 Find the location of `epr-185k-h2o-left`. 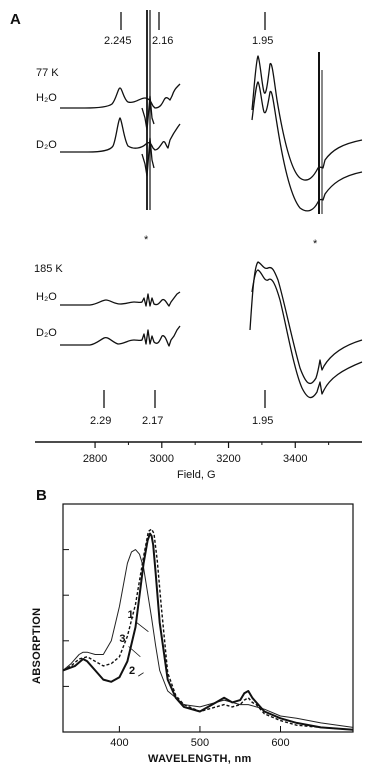

epr-185k-h2o-left is located at coordinates (120, 299).